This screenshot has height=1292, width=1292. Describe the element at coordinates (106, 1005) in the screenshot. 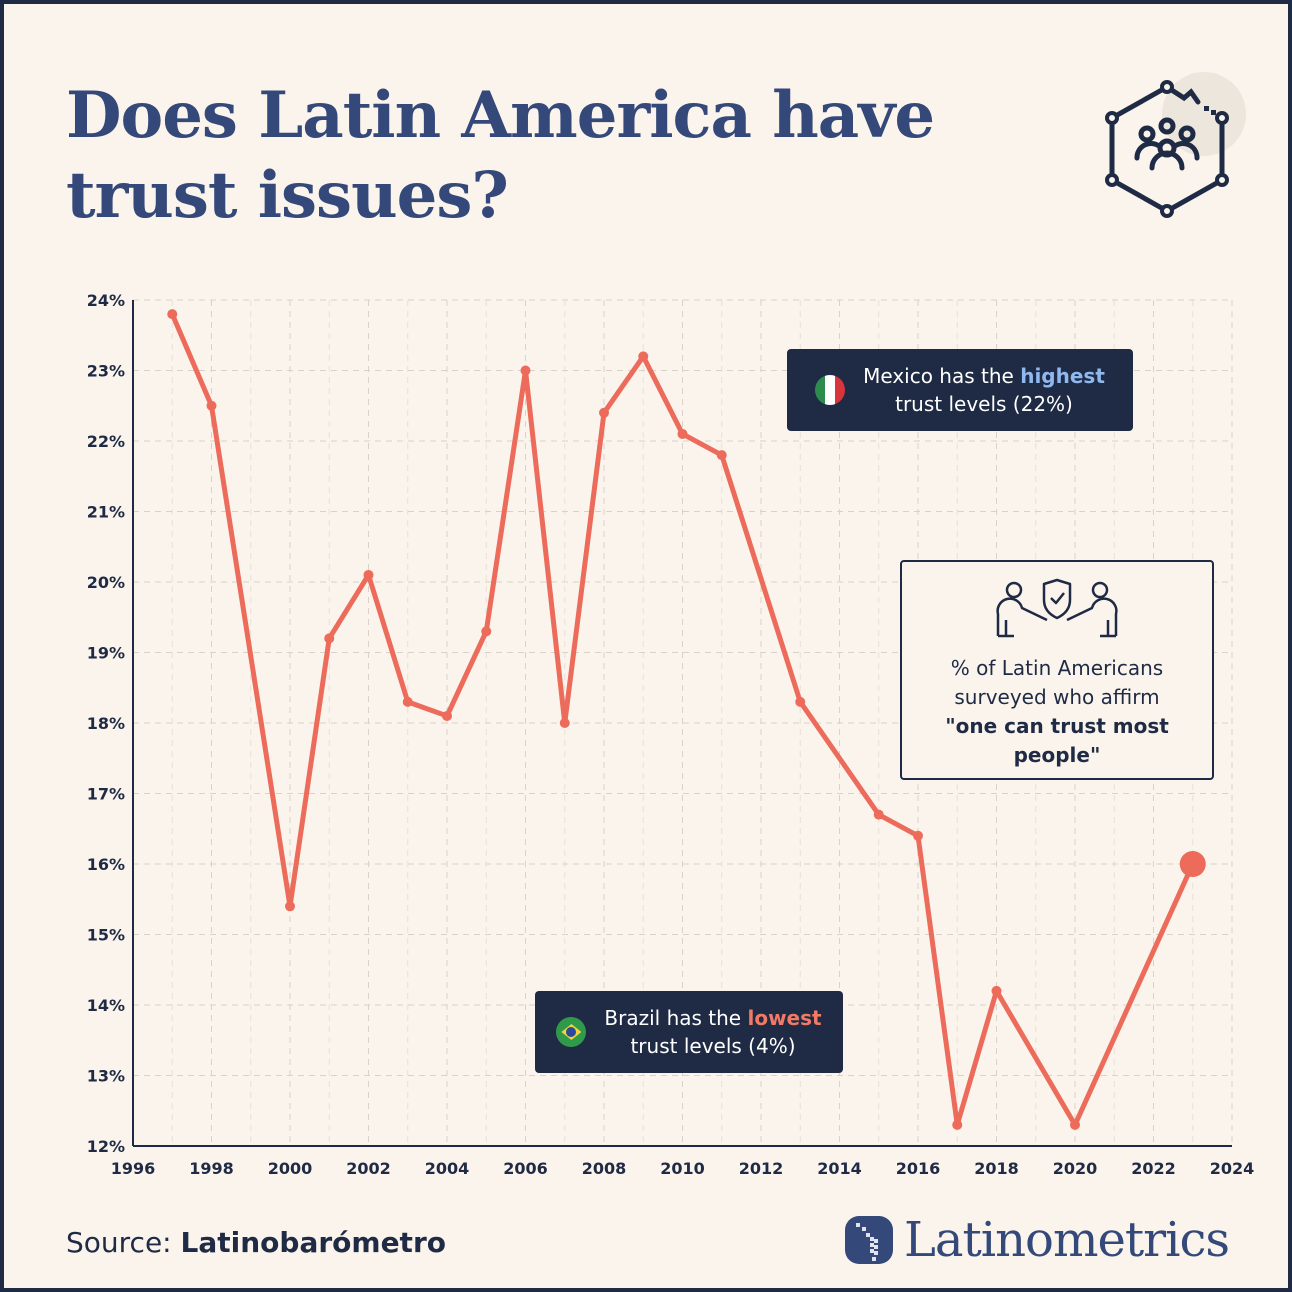

I see `y-tick-label: 14%` at that location.